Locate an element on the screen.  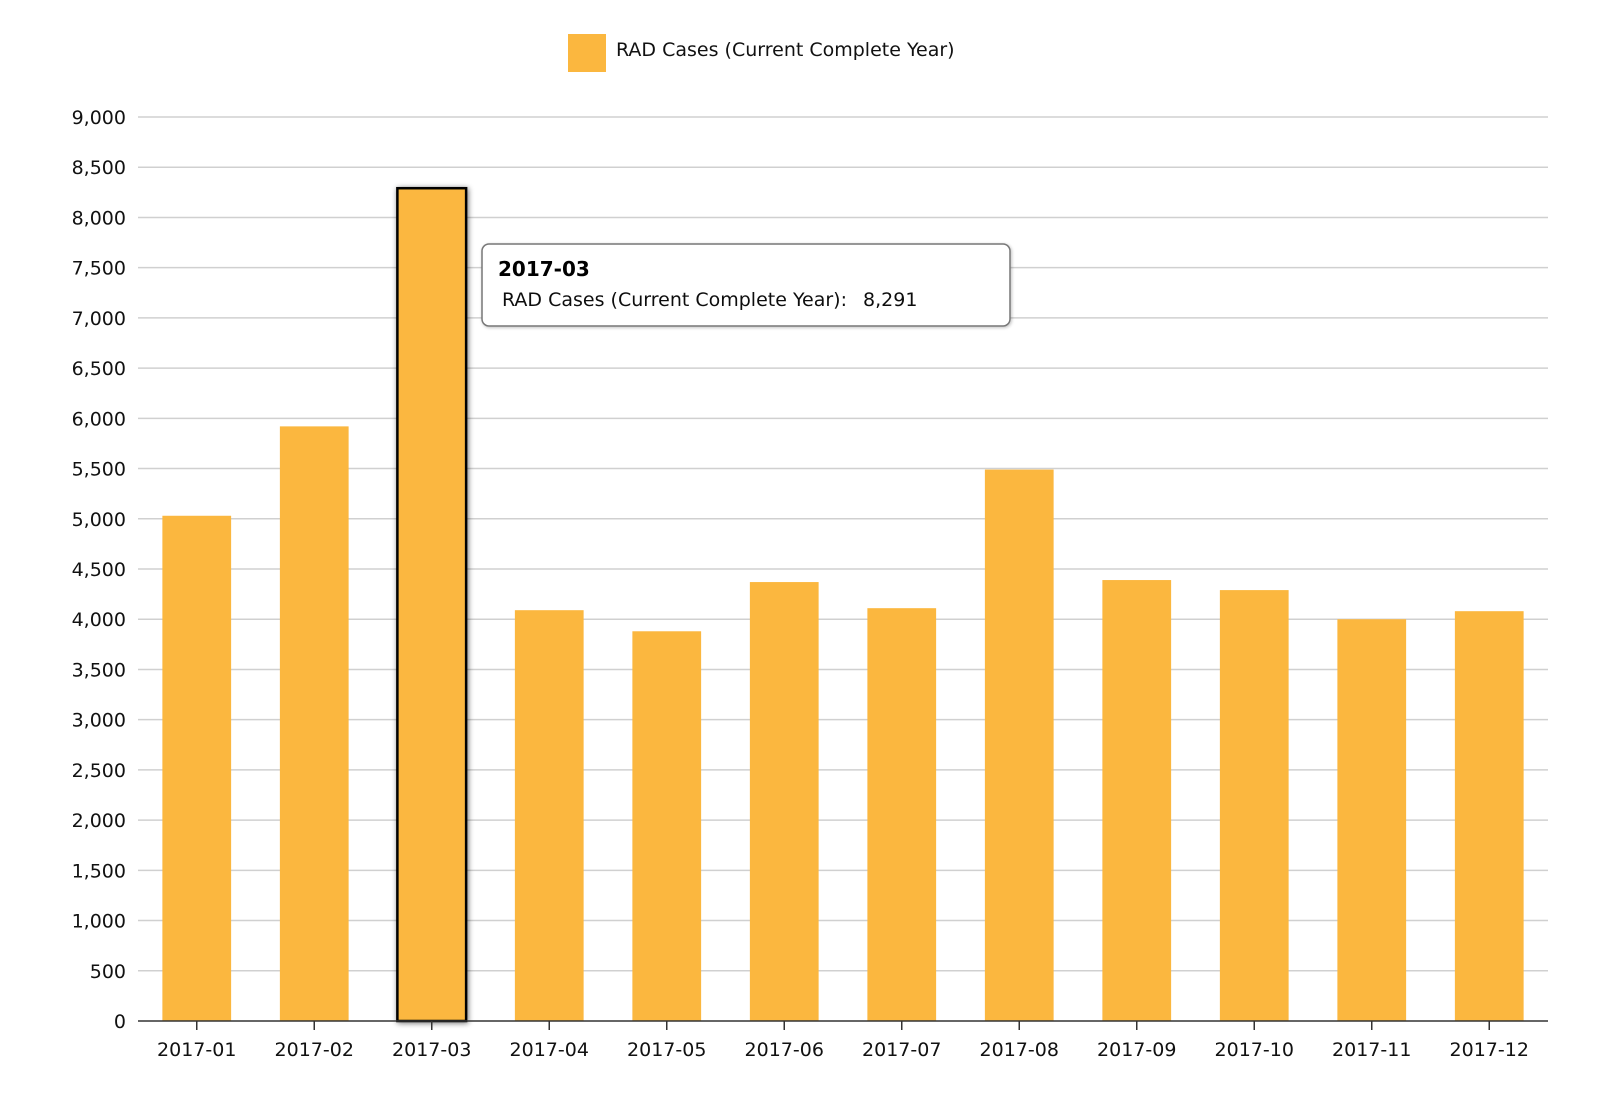
tooltip-series-name: RAD Cases (Current Complete Year): is located at coordinates (674, 300).